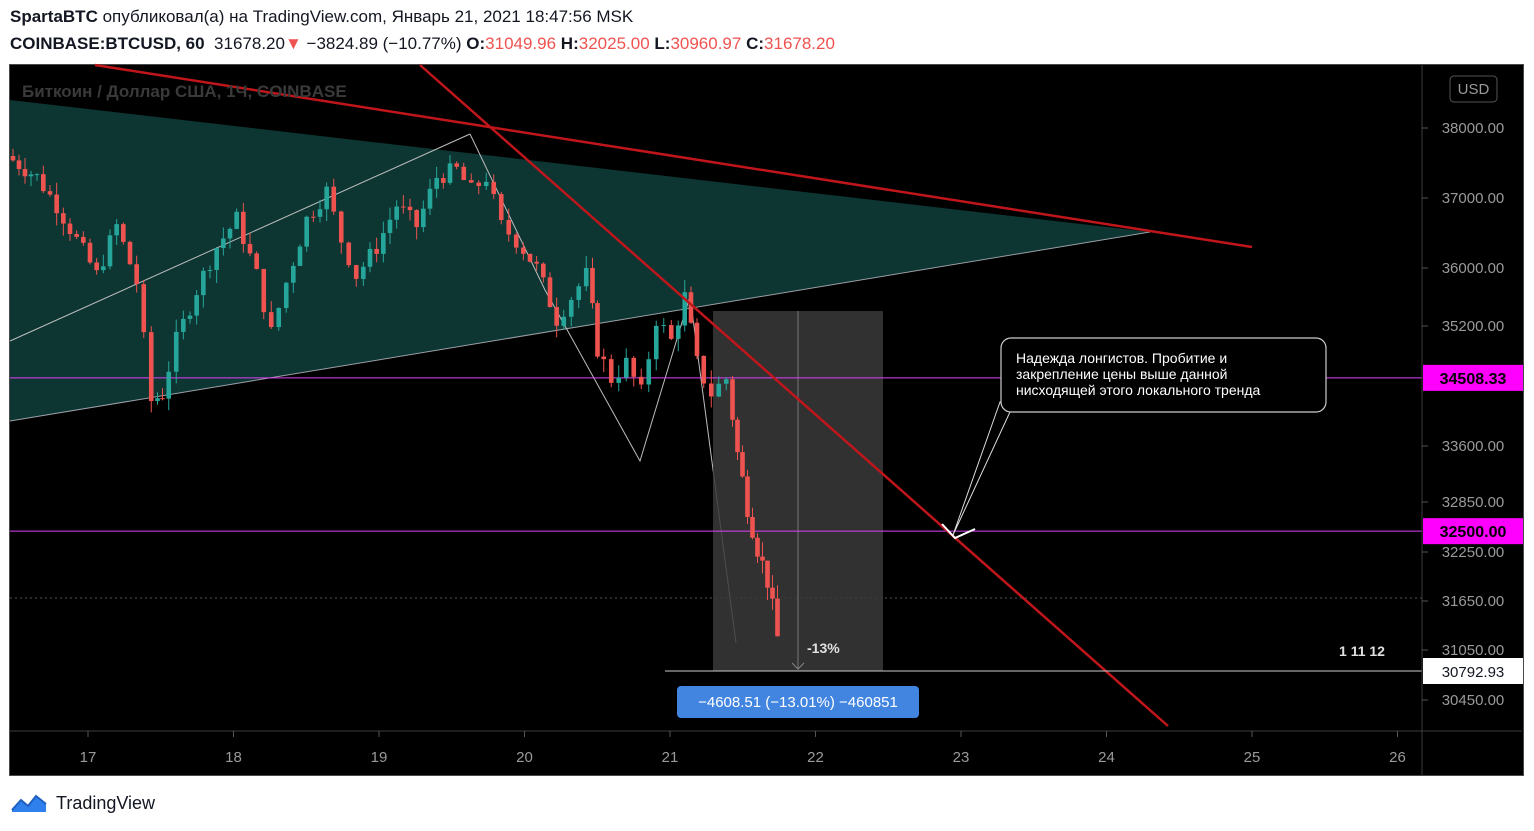 The width and height of the screenshot is (1534, 831). I want to click on annotation-line: нисходящей этого локального тренда, so click(1138, 390).